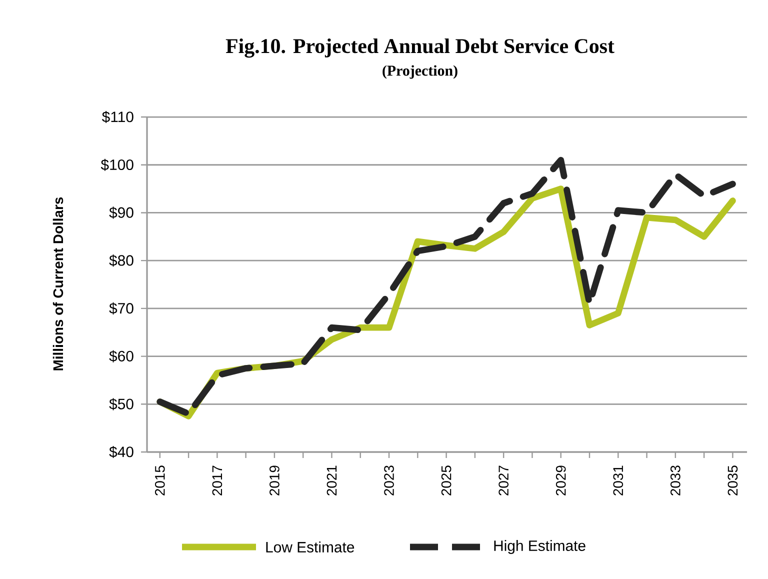 The width and height of the screenshot is (768, 579). I want to click on x-tick-label: 2019, so click(275, 481).